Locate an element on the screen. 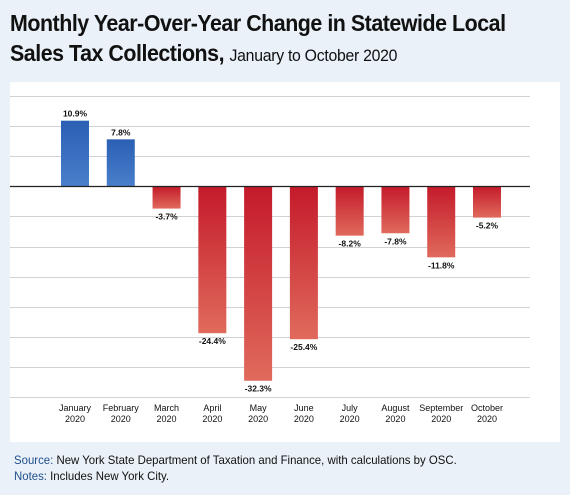  x-tick-label: March 2020 is located at coordinates (166, 413).